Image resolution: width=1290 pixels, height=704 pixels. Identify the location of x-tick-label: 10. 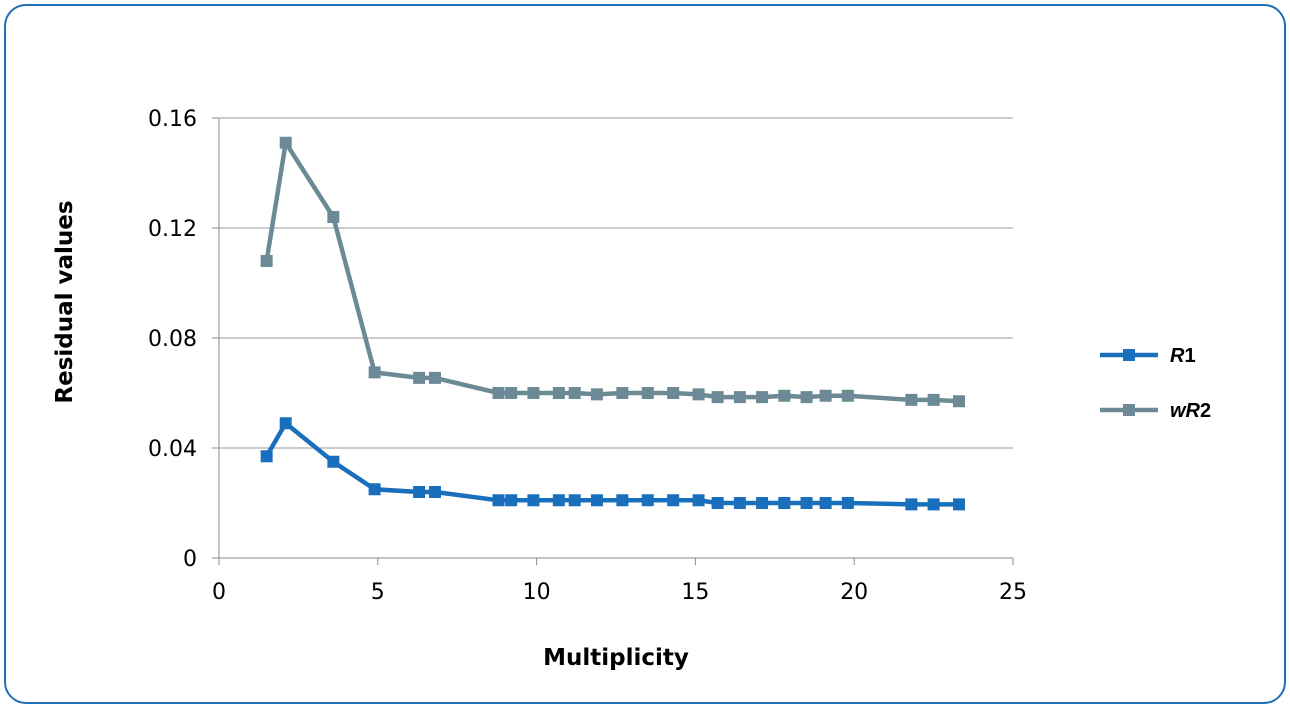
(537, 592).